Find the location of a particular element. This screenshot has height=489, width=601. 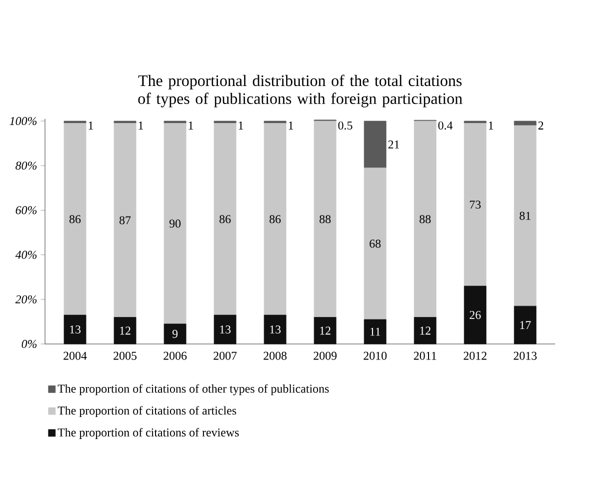

data-label: 9 is located at coordinates (175, 334).